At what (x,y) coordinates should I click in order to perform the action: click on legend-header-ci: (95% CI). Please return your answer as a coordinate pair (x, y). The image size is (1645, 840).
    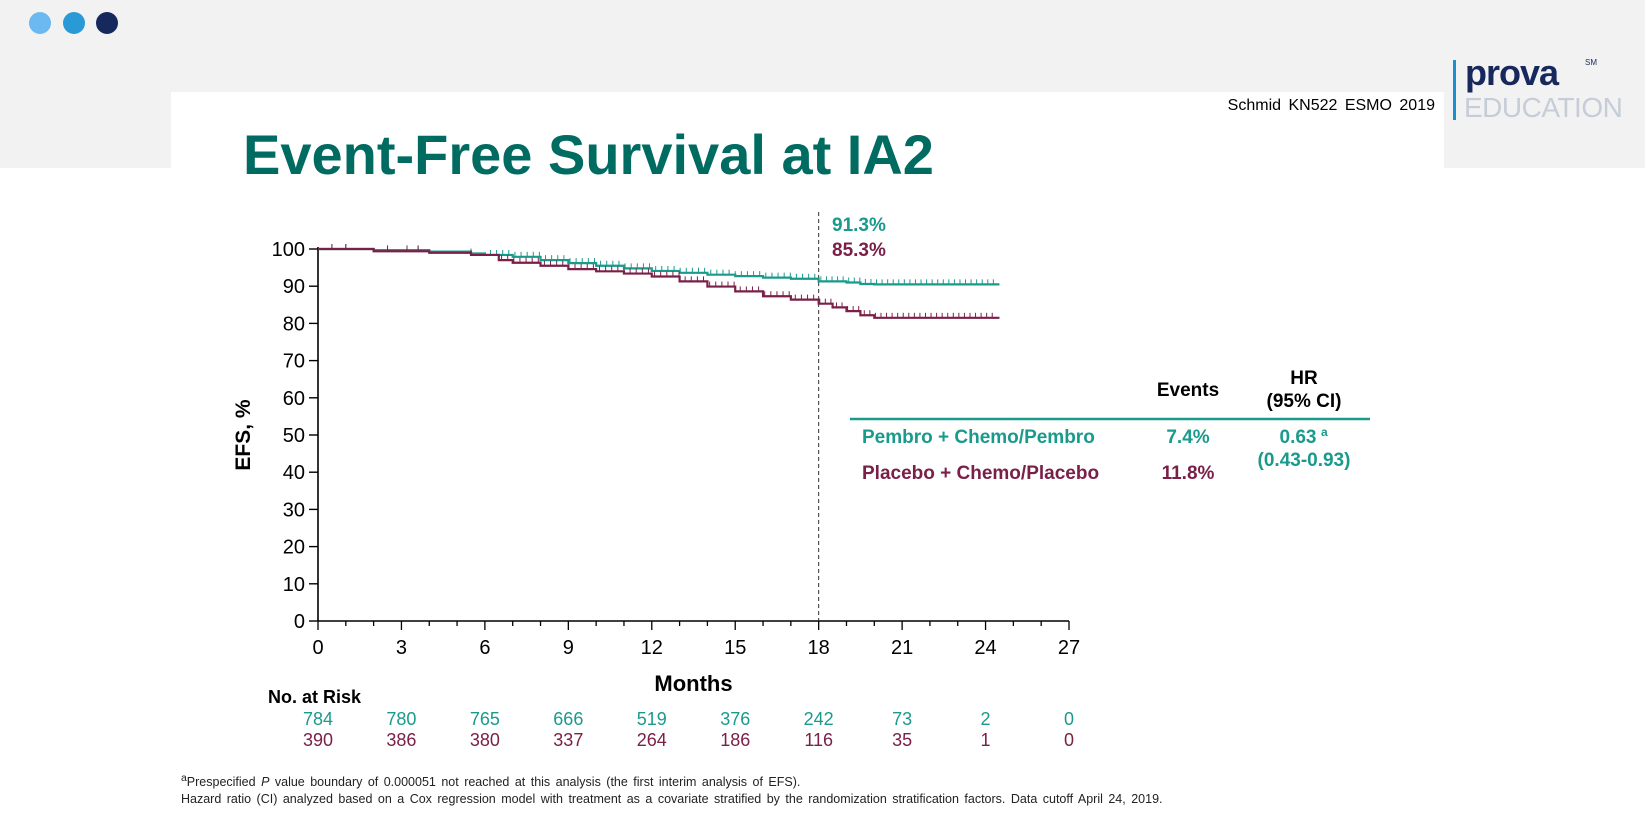
    Looking at the image, I should click on (1304, 401).